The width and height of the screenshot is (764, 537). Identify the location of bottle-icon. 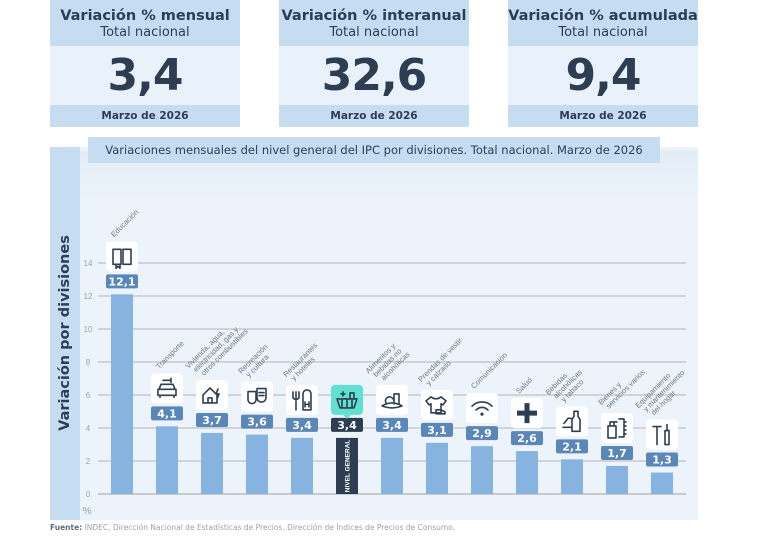
(571, 421).